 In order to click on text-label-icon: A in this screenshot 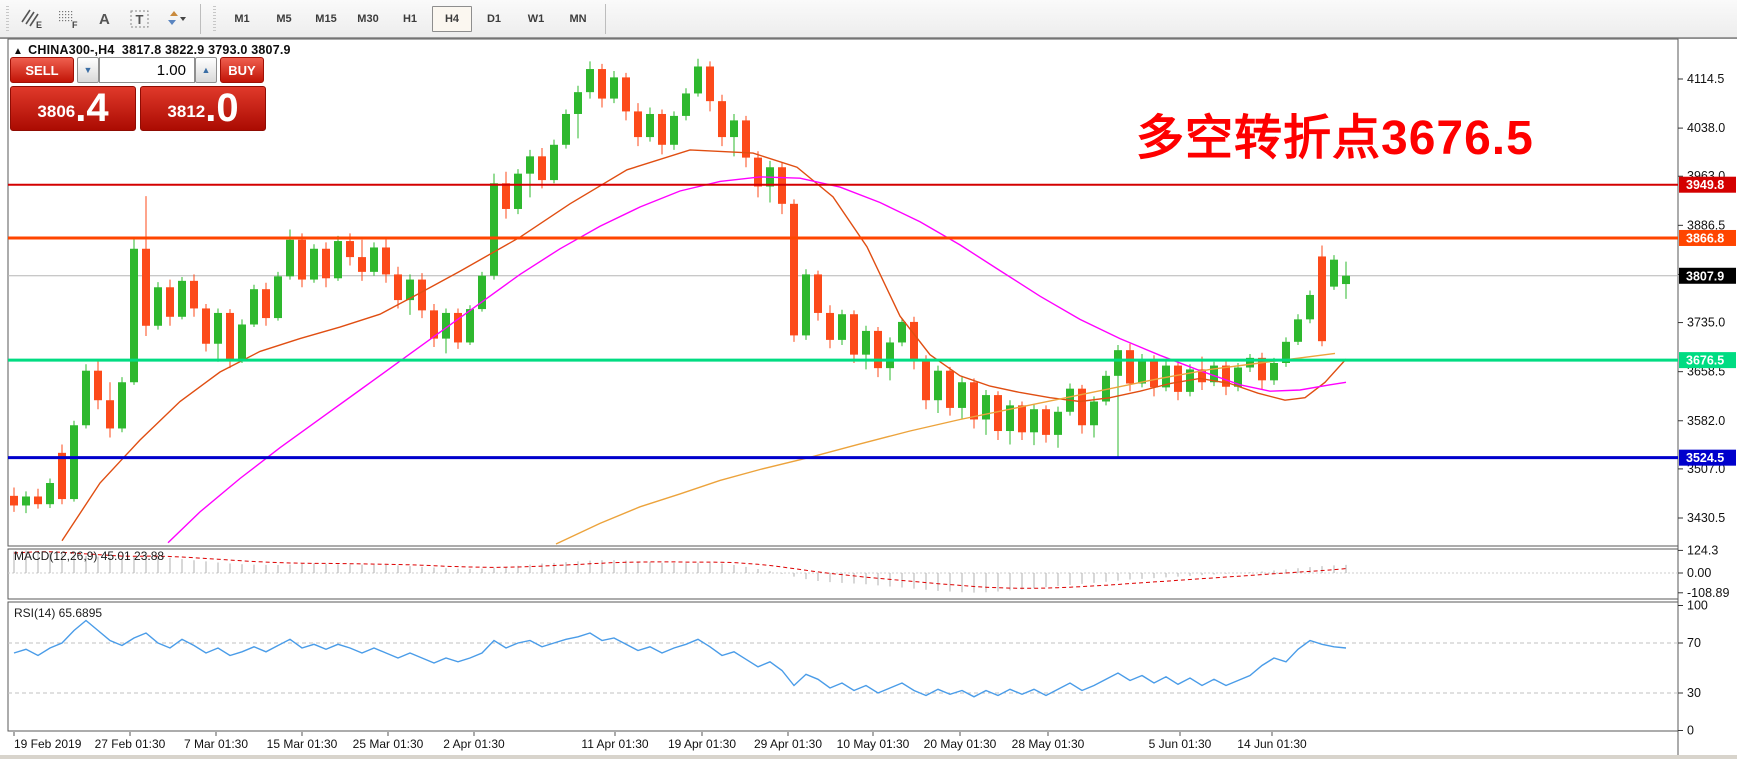, I will do `click(104, 19)`.